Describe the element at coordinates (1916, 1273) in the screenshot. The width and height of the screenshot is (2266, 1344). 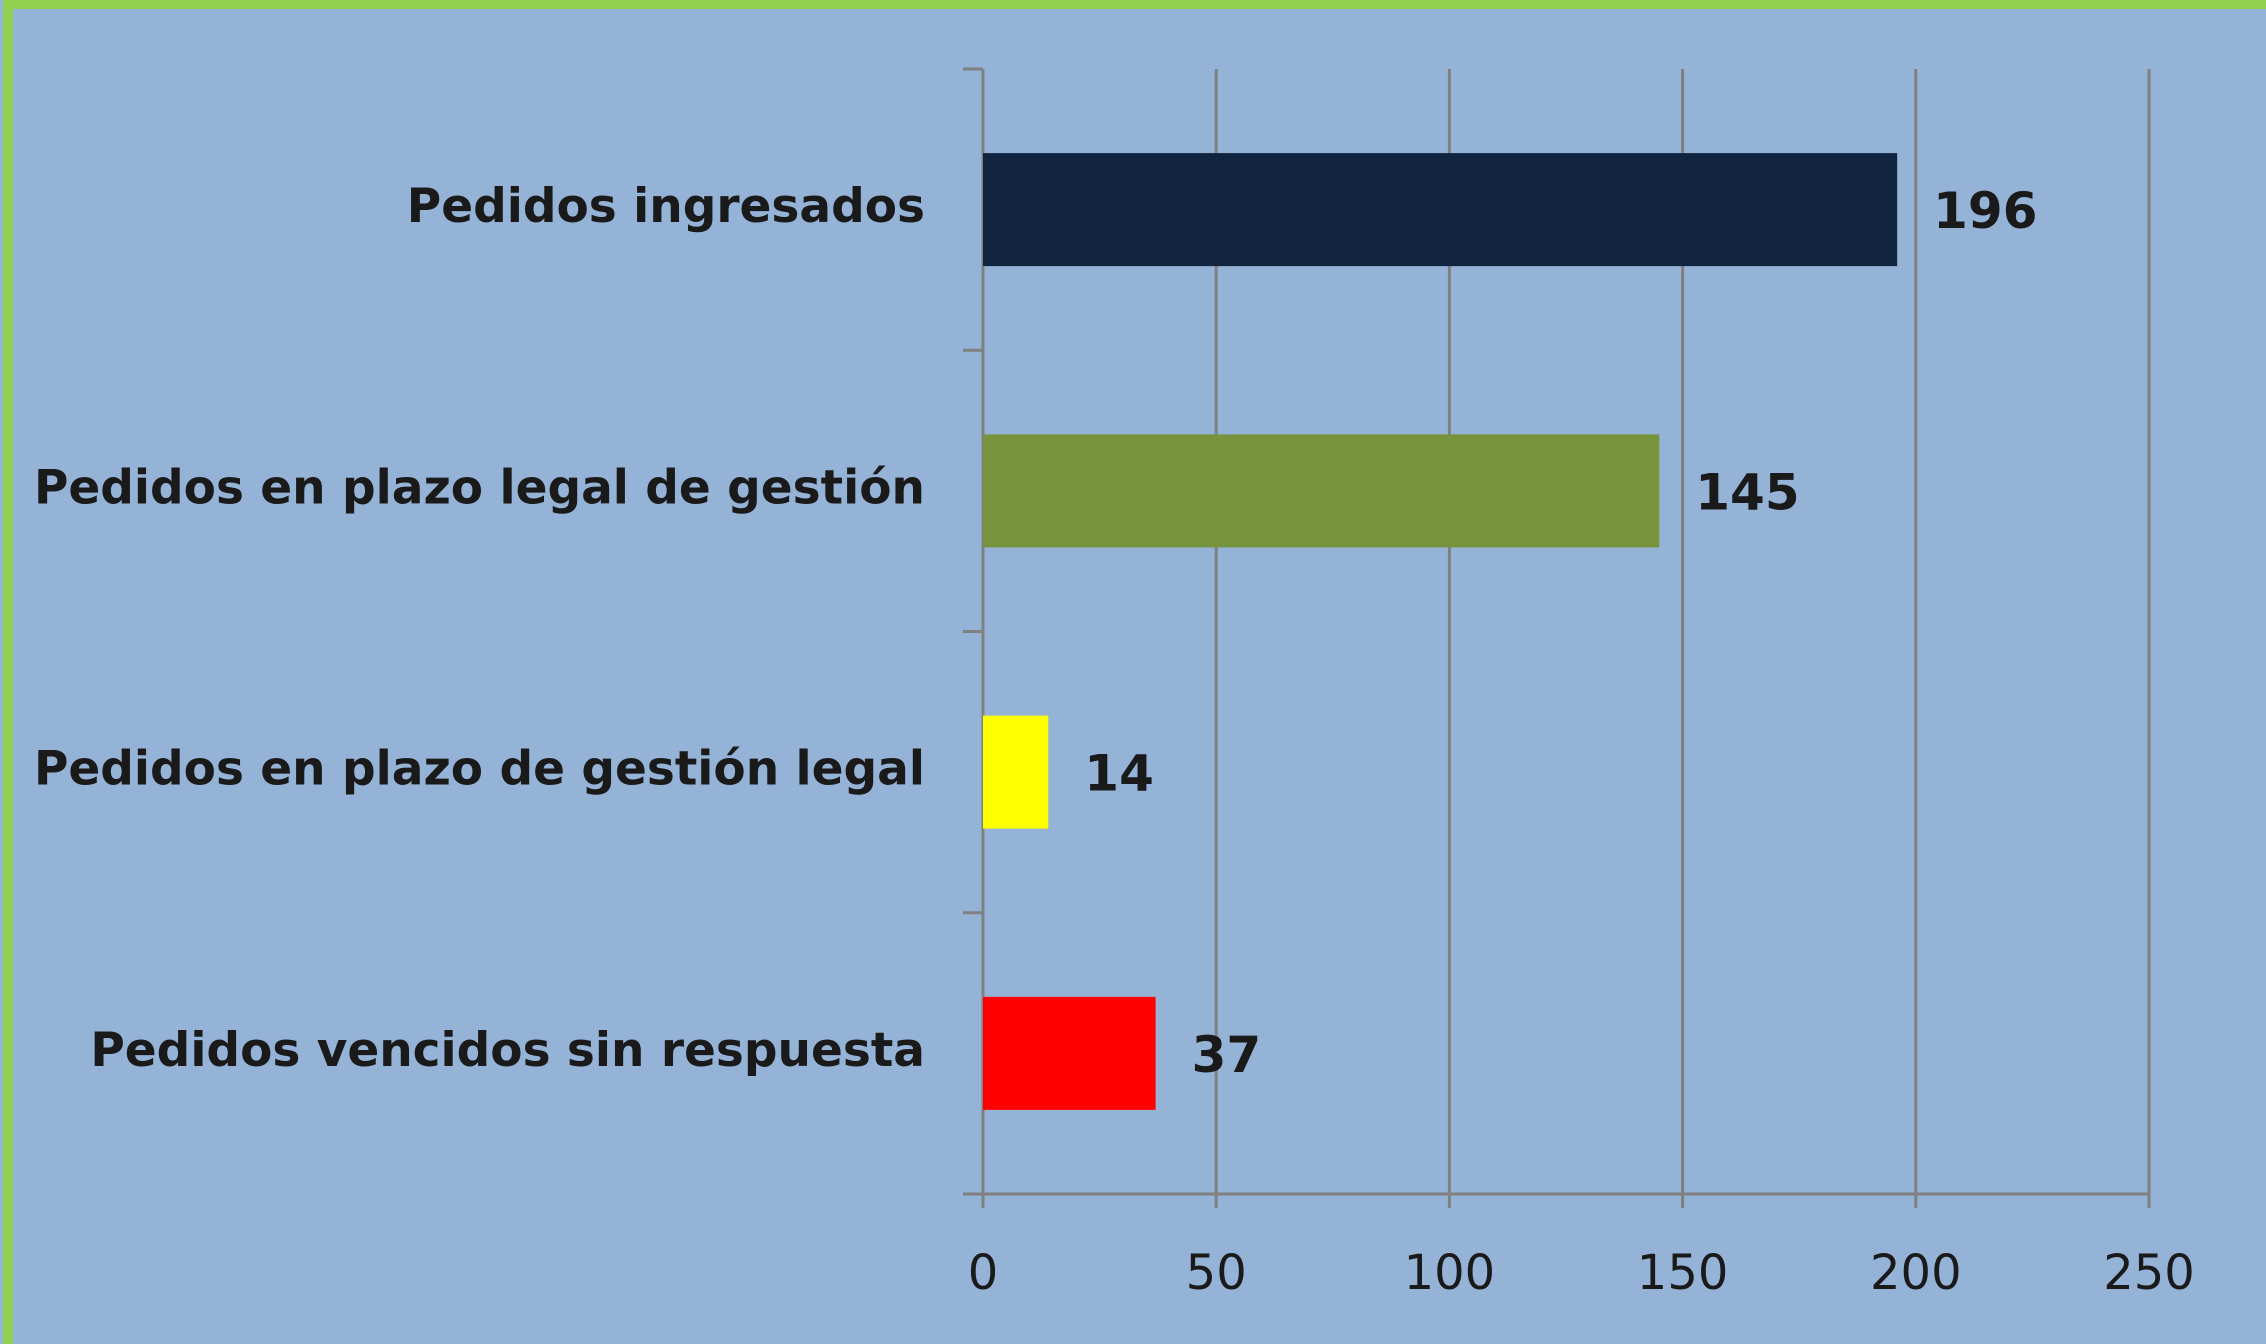
I see `x-tick-label: 200` at that location.